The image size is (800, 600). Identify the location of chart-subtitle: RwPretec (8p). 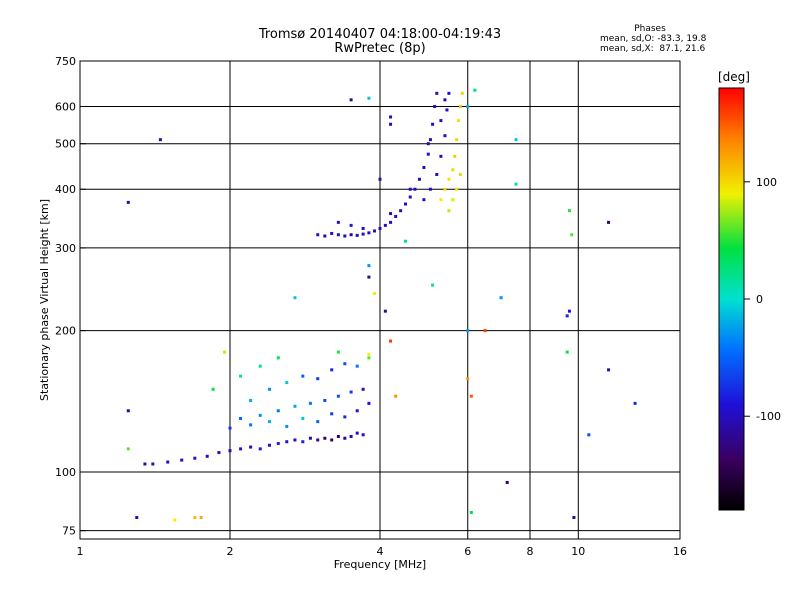
(380, 48).